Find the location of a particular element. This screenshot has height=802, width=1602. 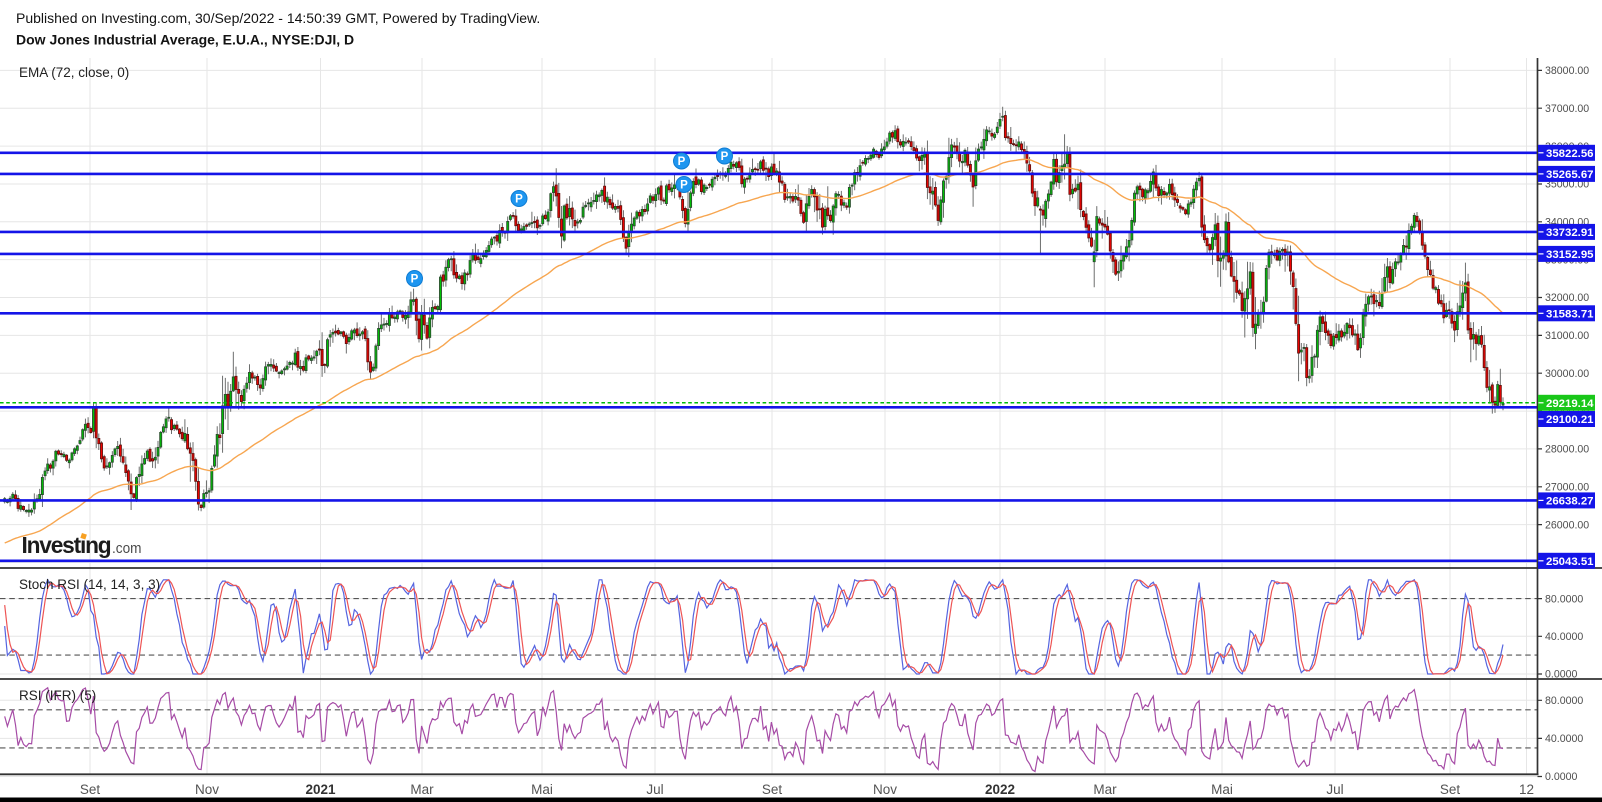

svg-text: 37000.00 is located at coordinates (1567, 109).